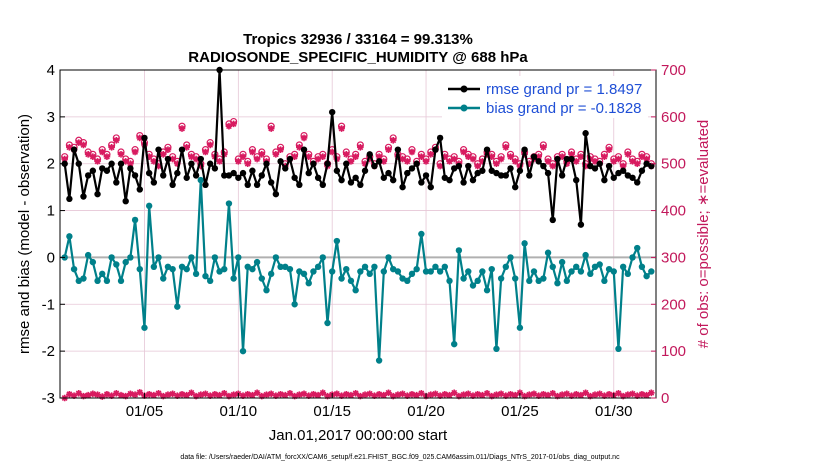 This screenshot has width=830, height=470. I want to click on legend-rmse-label: rmse grand pr = 1.8497, so click(564, 89).